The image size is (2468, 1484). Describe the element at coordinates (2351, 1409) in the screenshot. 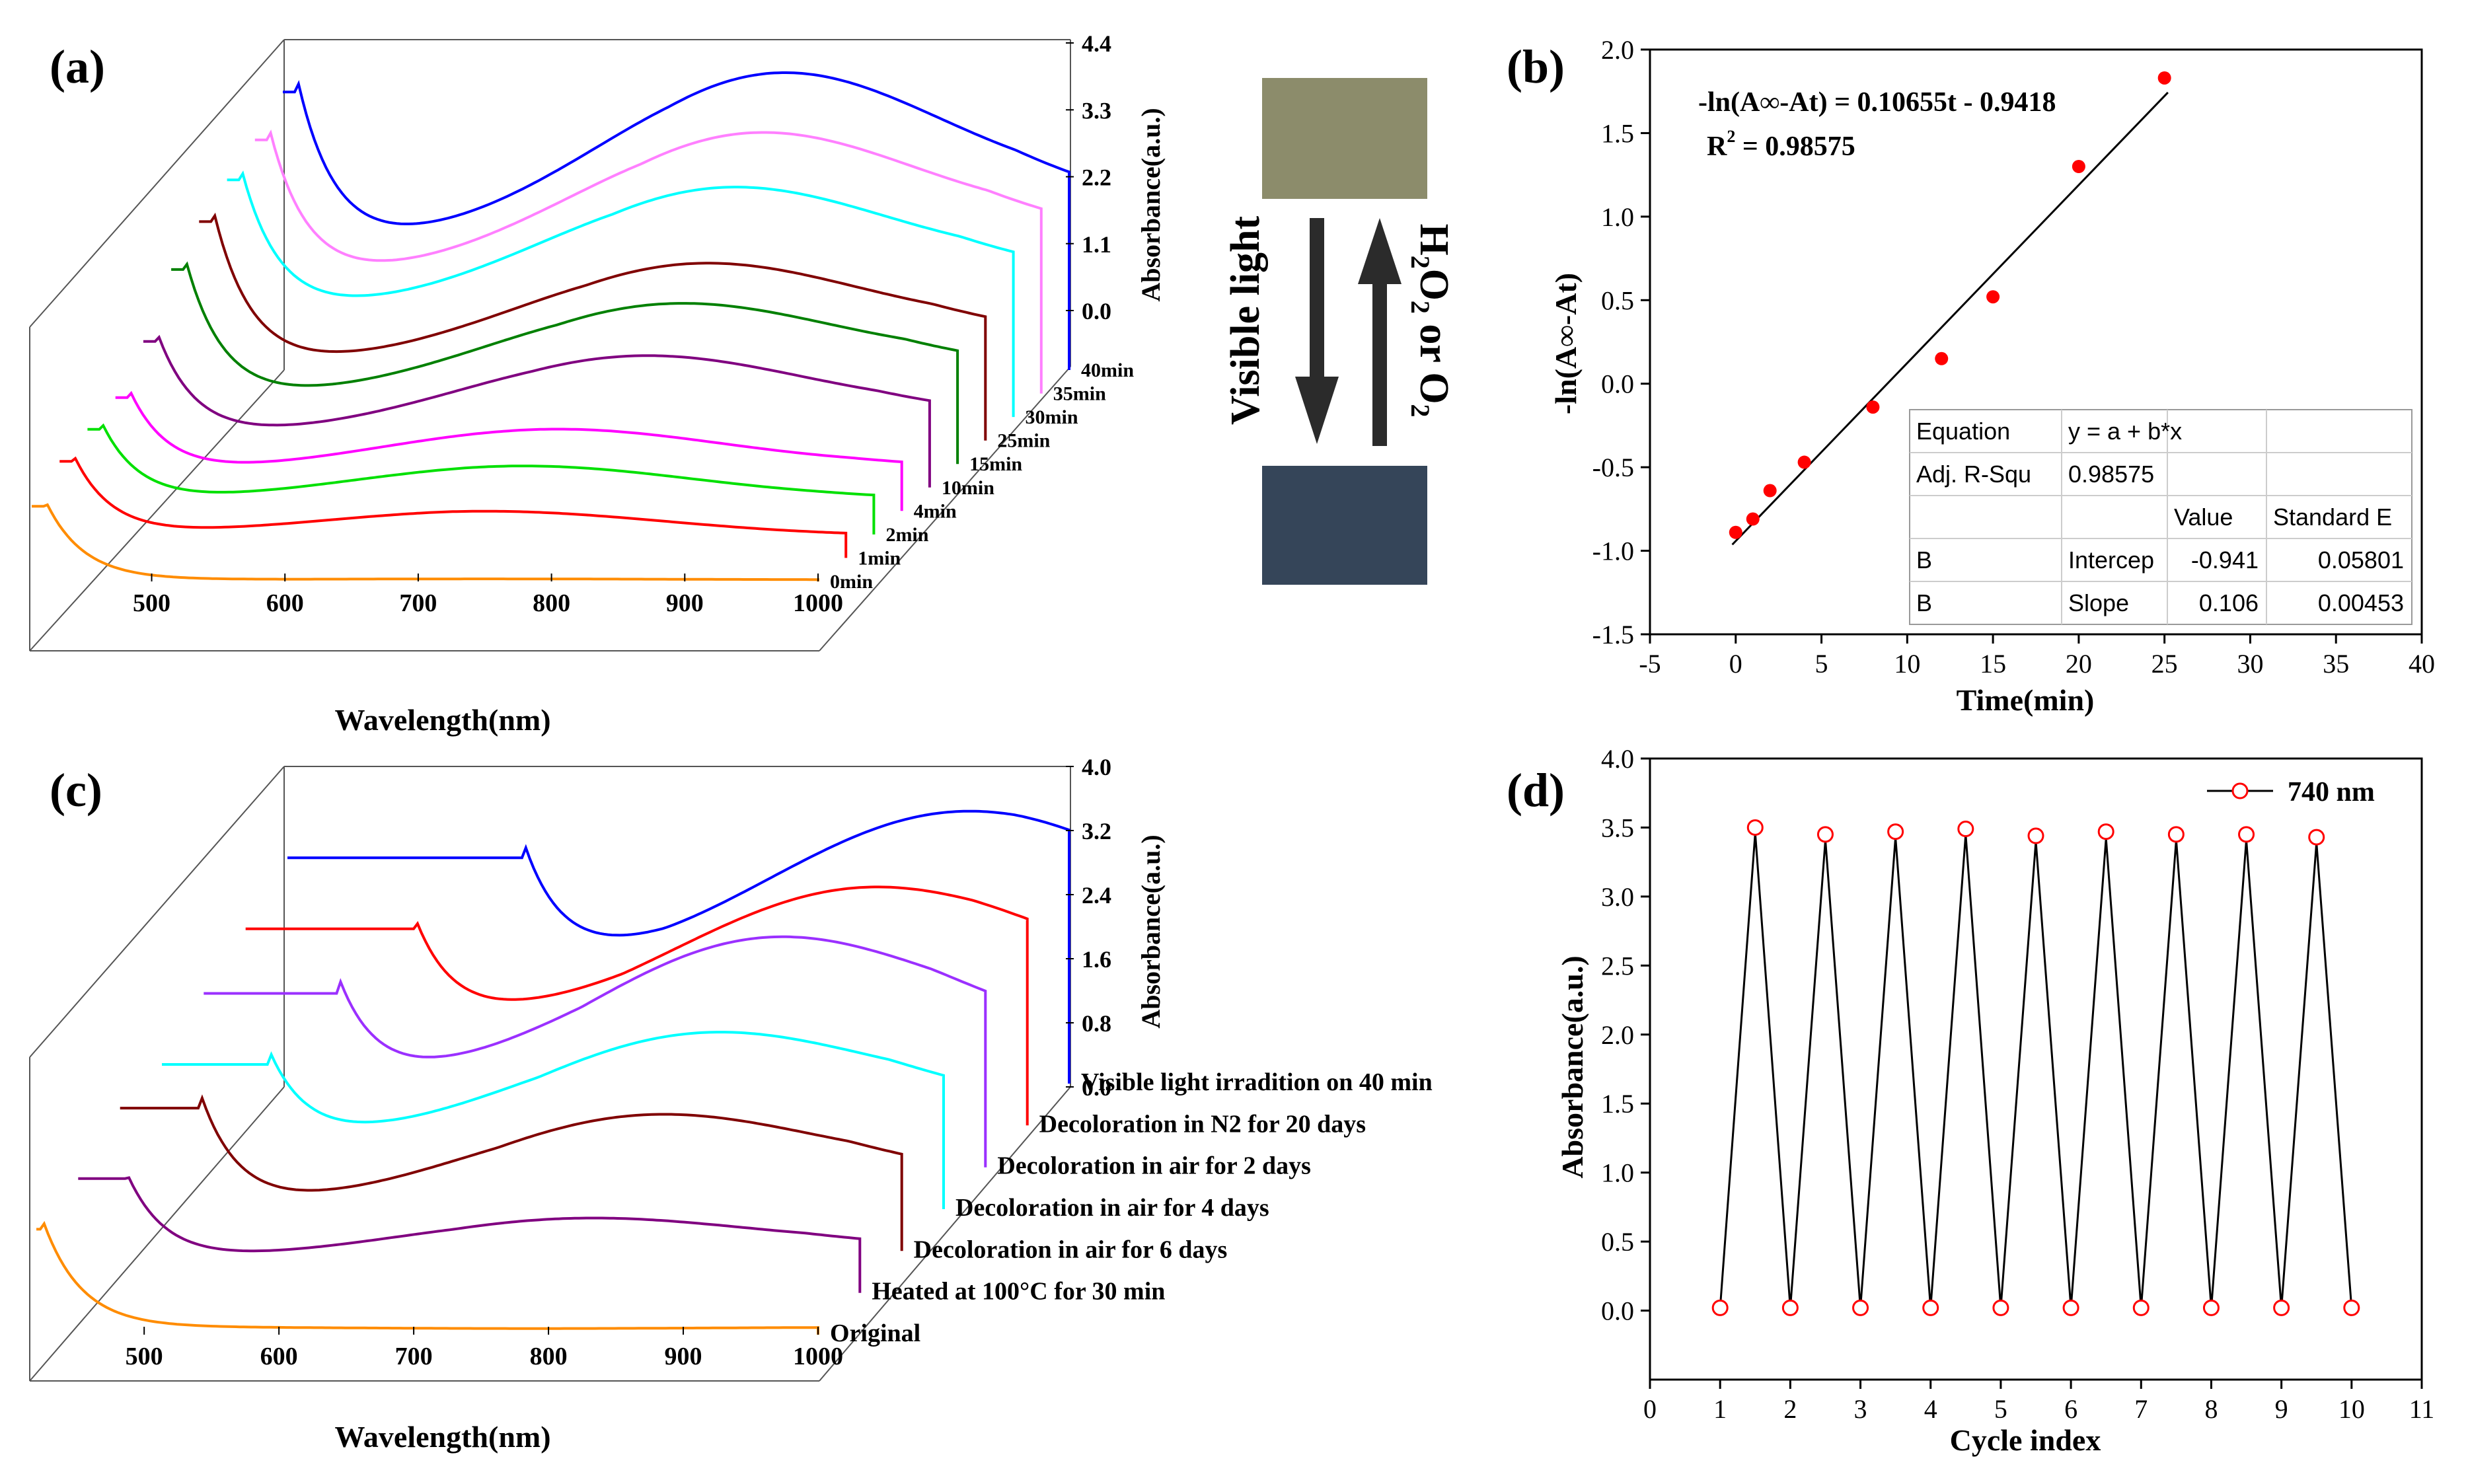

I see `x-tick-label: 10` at that location.